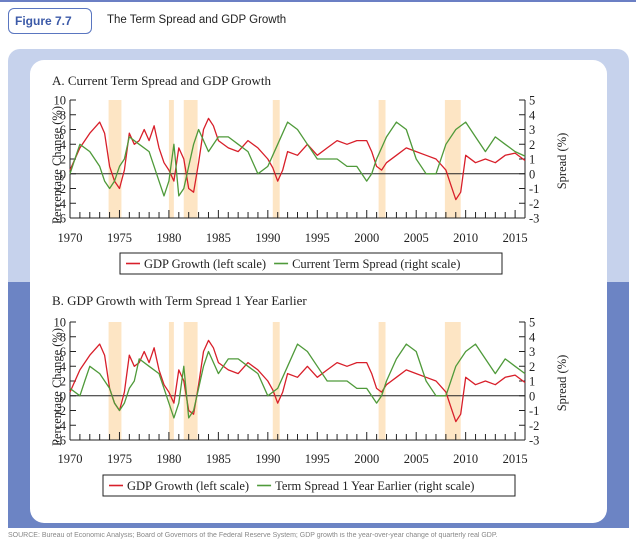  Describe the element at coordinates (374, 486) in the screenshot. I see `panel-b-legend-spread-label: Term Spread 1 Year Earlier (right scale)` at that location.